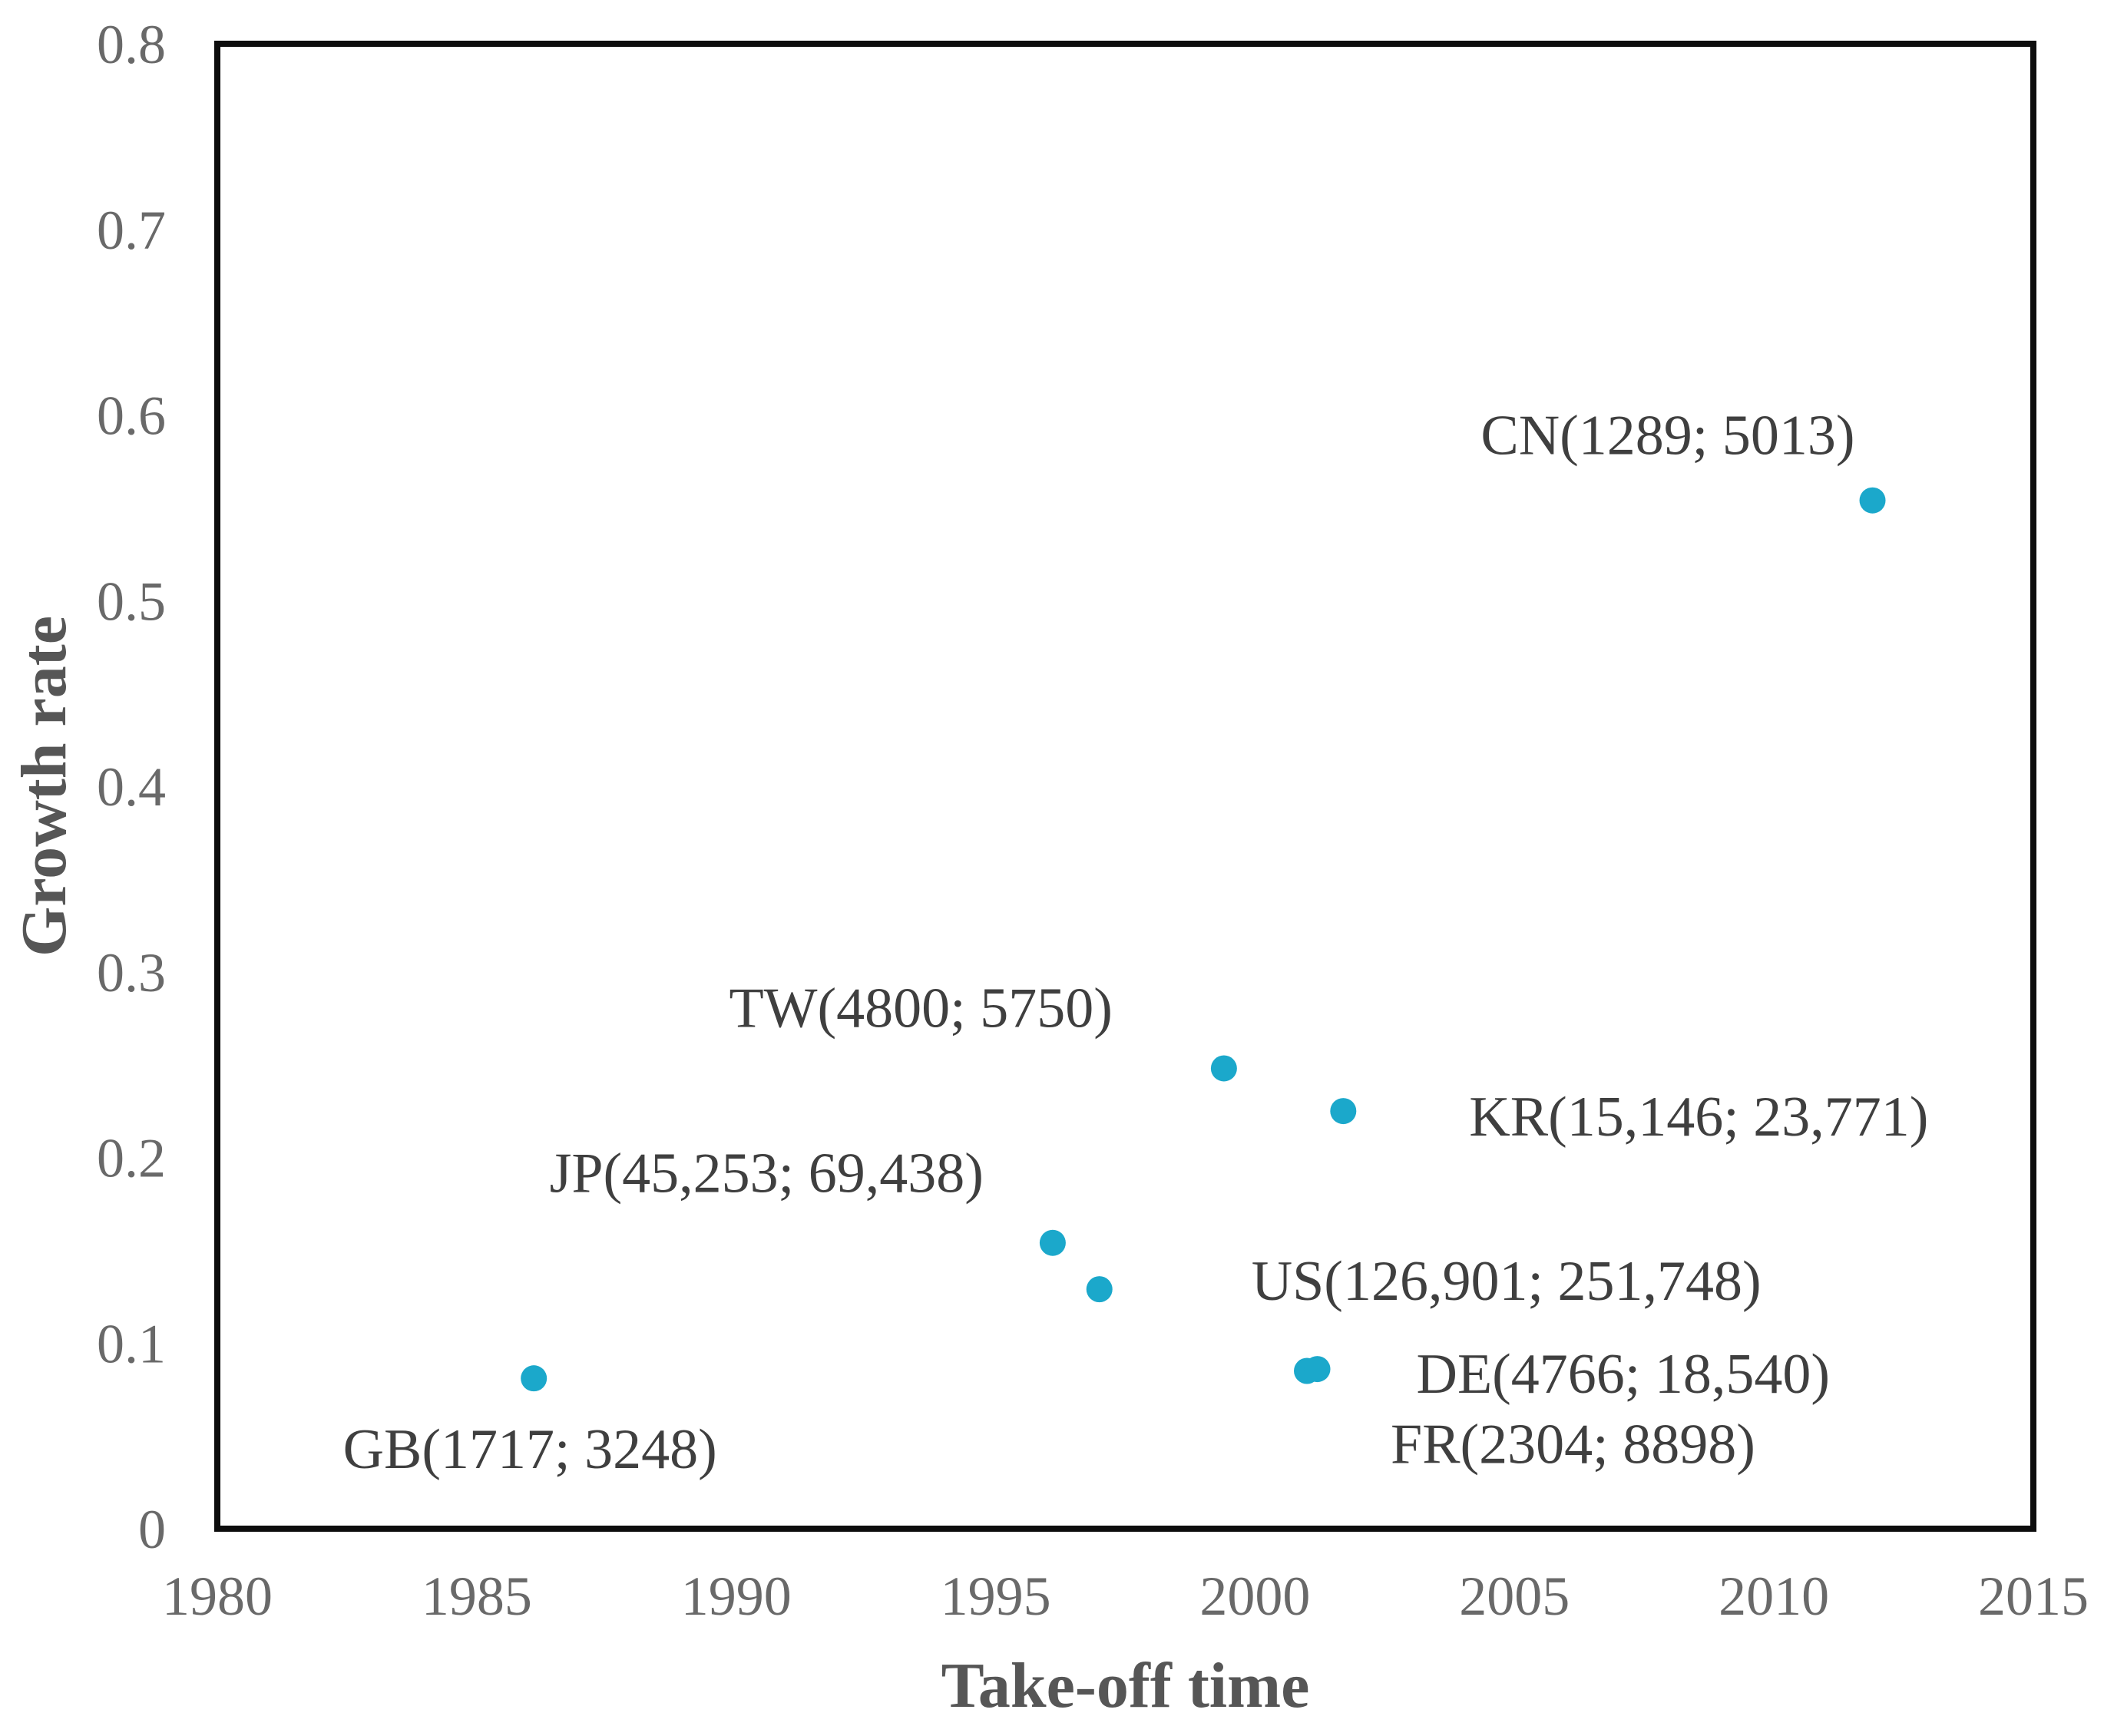 This screenshot has height=1736, width=2104. Describe the element at coordinates (1873, 501) in the screenshot. I see `data-point-CN` at that location.